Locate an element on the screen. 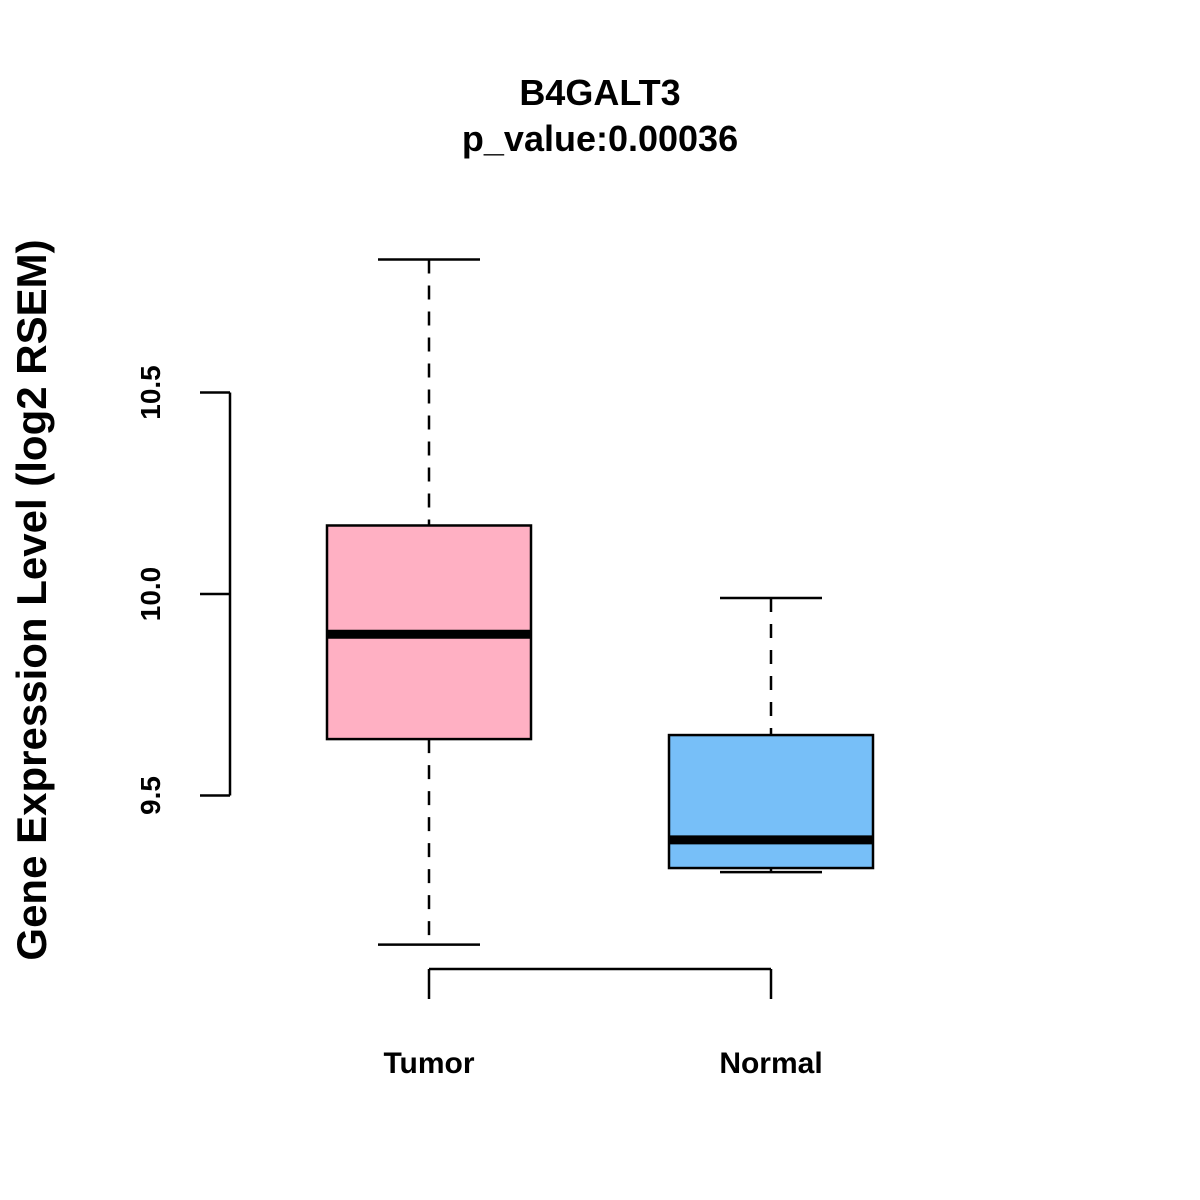  box-tumor is located at coordinates (429, 602).